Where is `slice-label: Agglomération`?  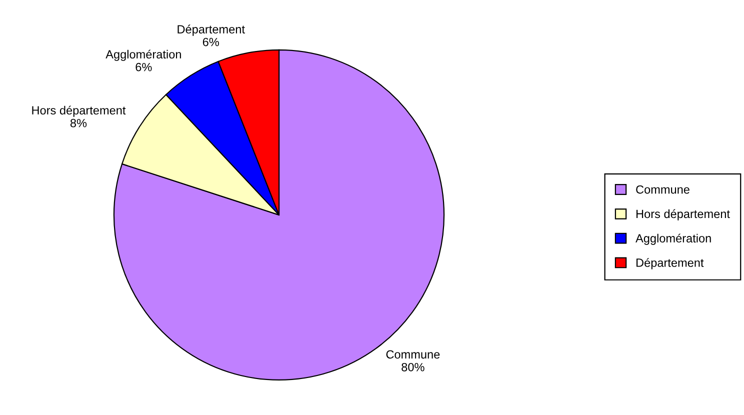 slice-label: Agglomération is located at coordinates (143, 55).